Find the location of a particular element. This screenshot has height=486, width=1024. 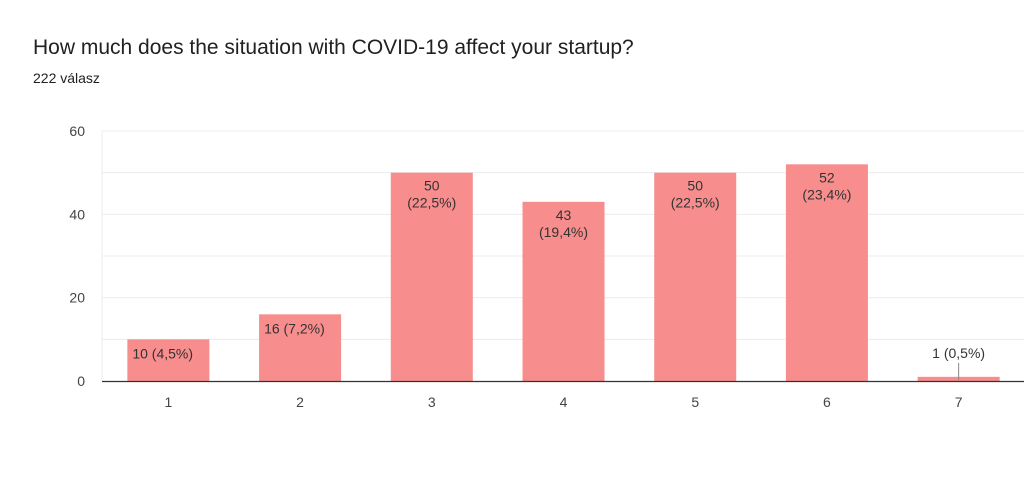

y-tick-label: 40 is located at coordinates (77, 214).